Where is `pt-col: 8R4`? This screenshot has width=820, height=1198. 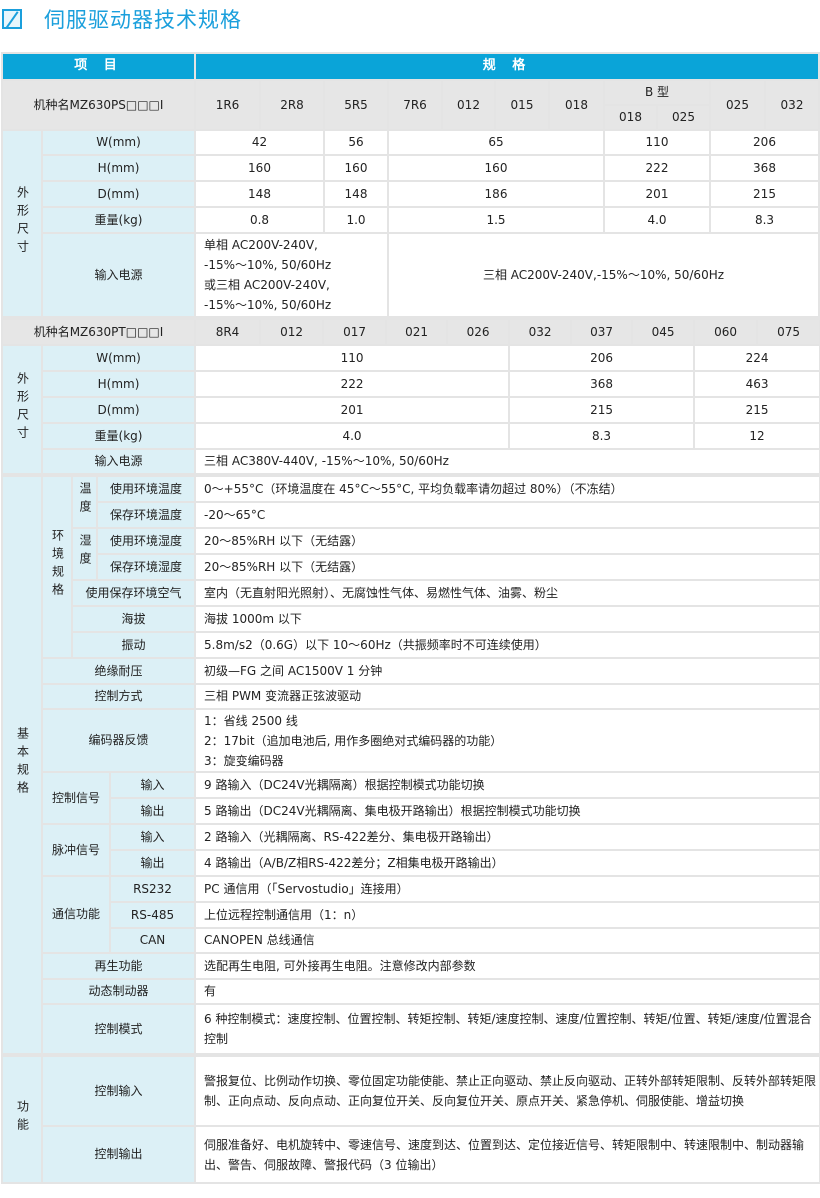
pt-col: 8R4 is located at coordinates (228, 332).